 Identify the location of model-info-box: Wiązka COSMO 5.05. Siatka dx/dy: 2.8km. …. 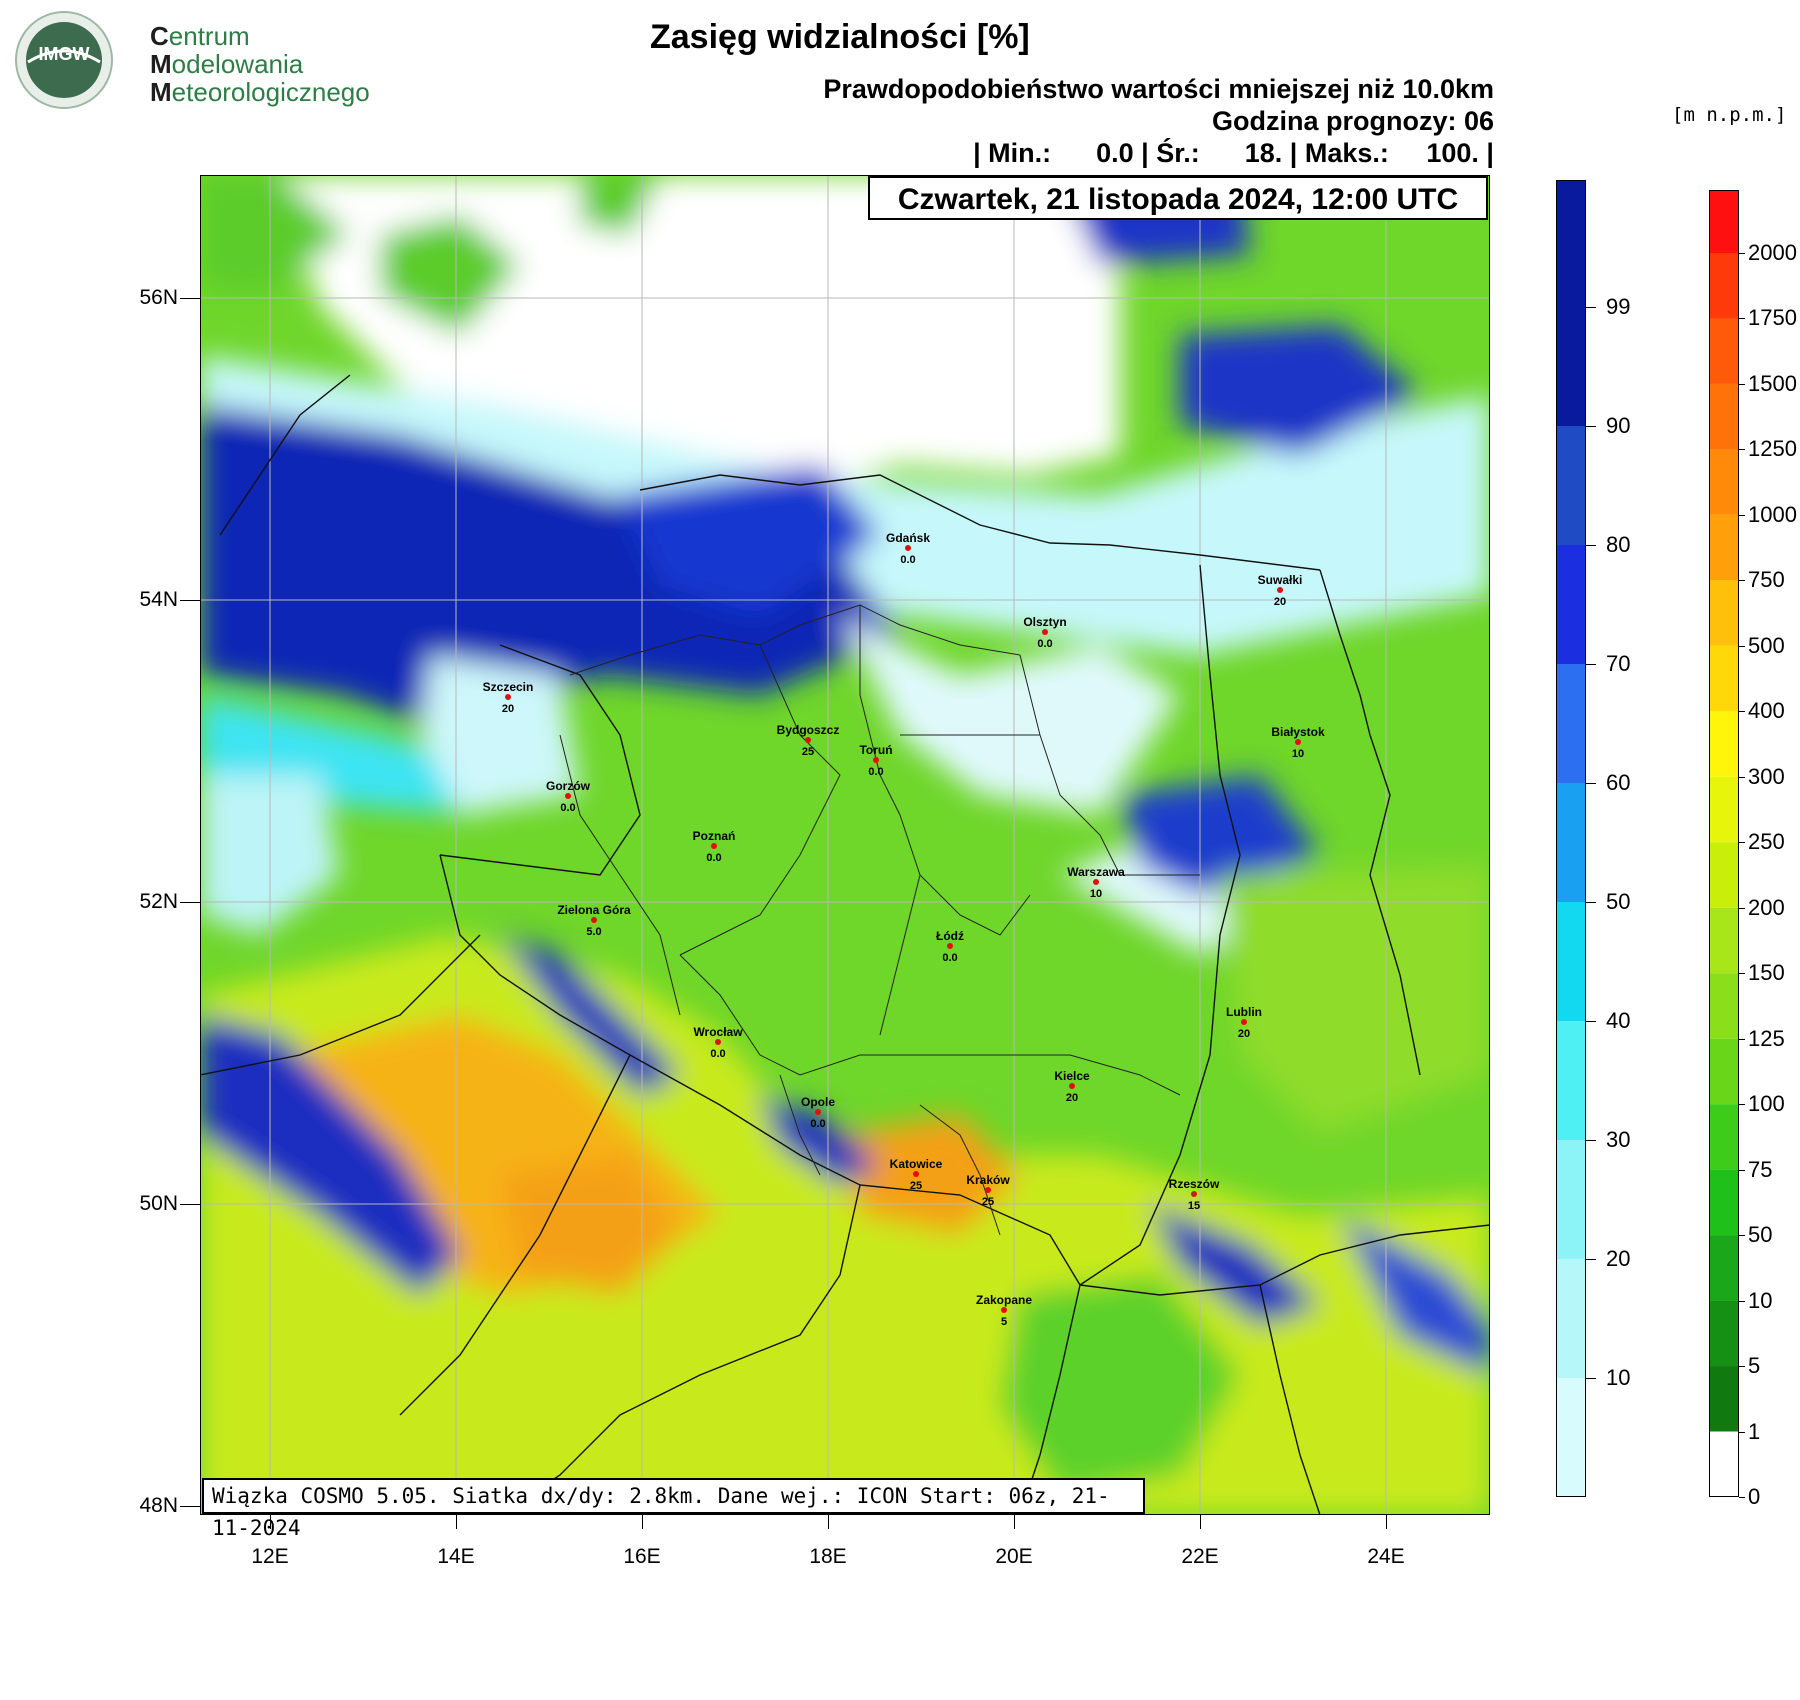
(673, 1509).